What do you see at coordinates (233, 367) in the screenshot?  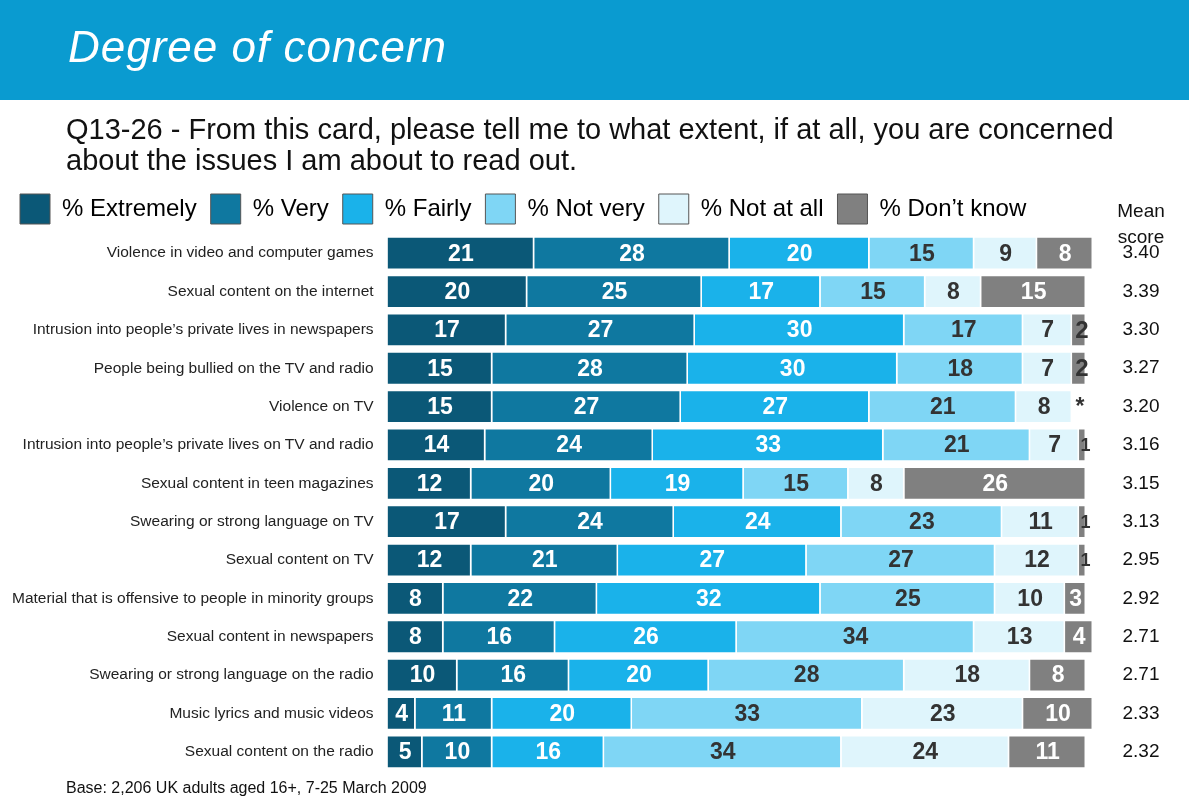 I see `y-tick-label: People being bullied on the TV and radio` at bounding box center [233, 367].